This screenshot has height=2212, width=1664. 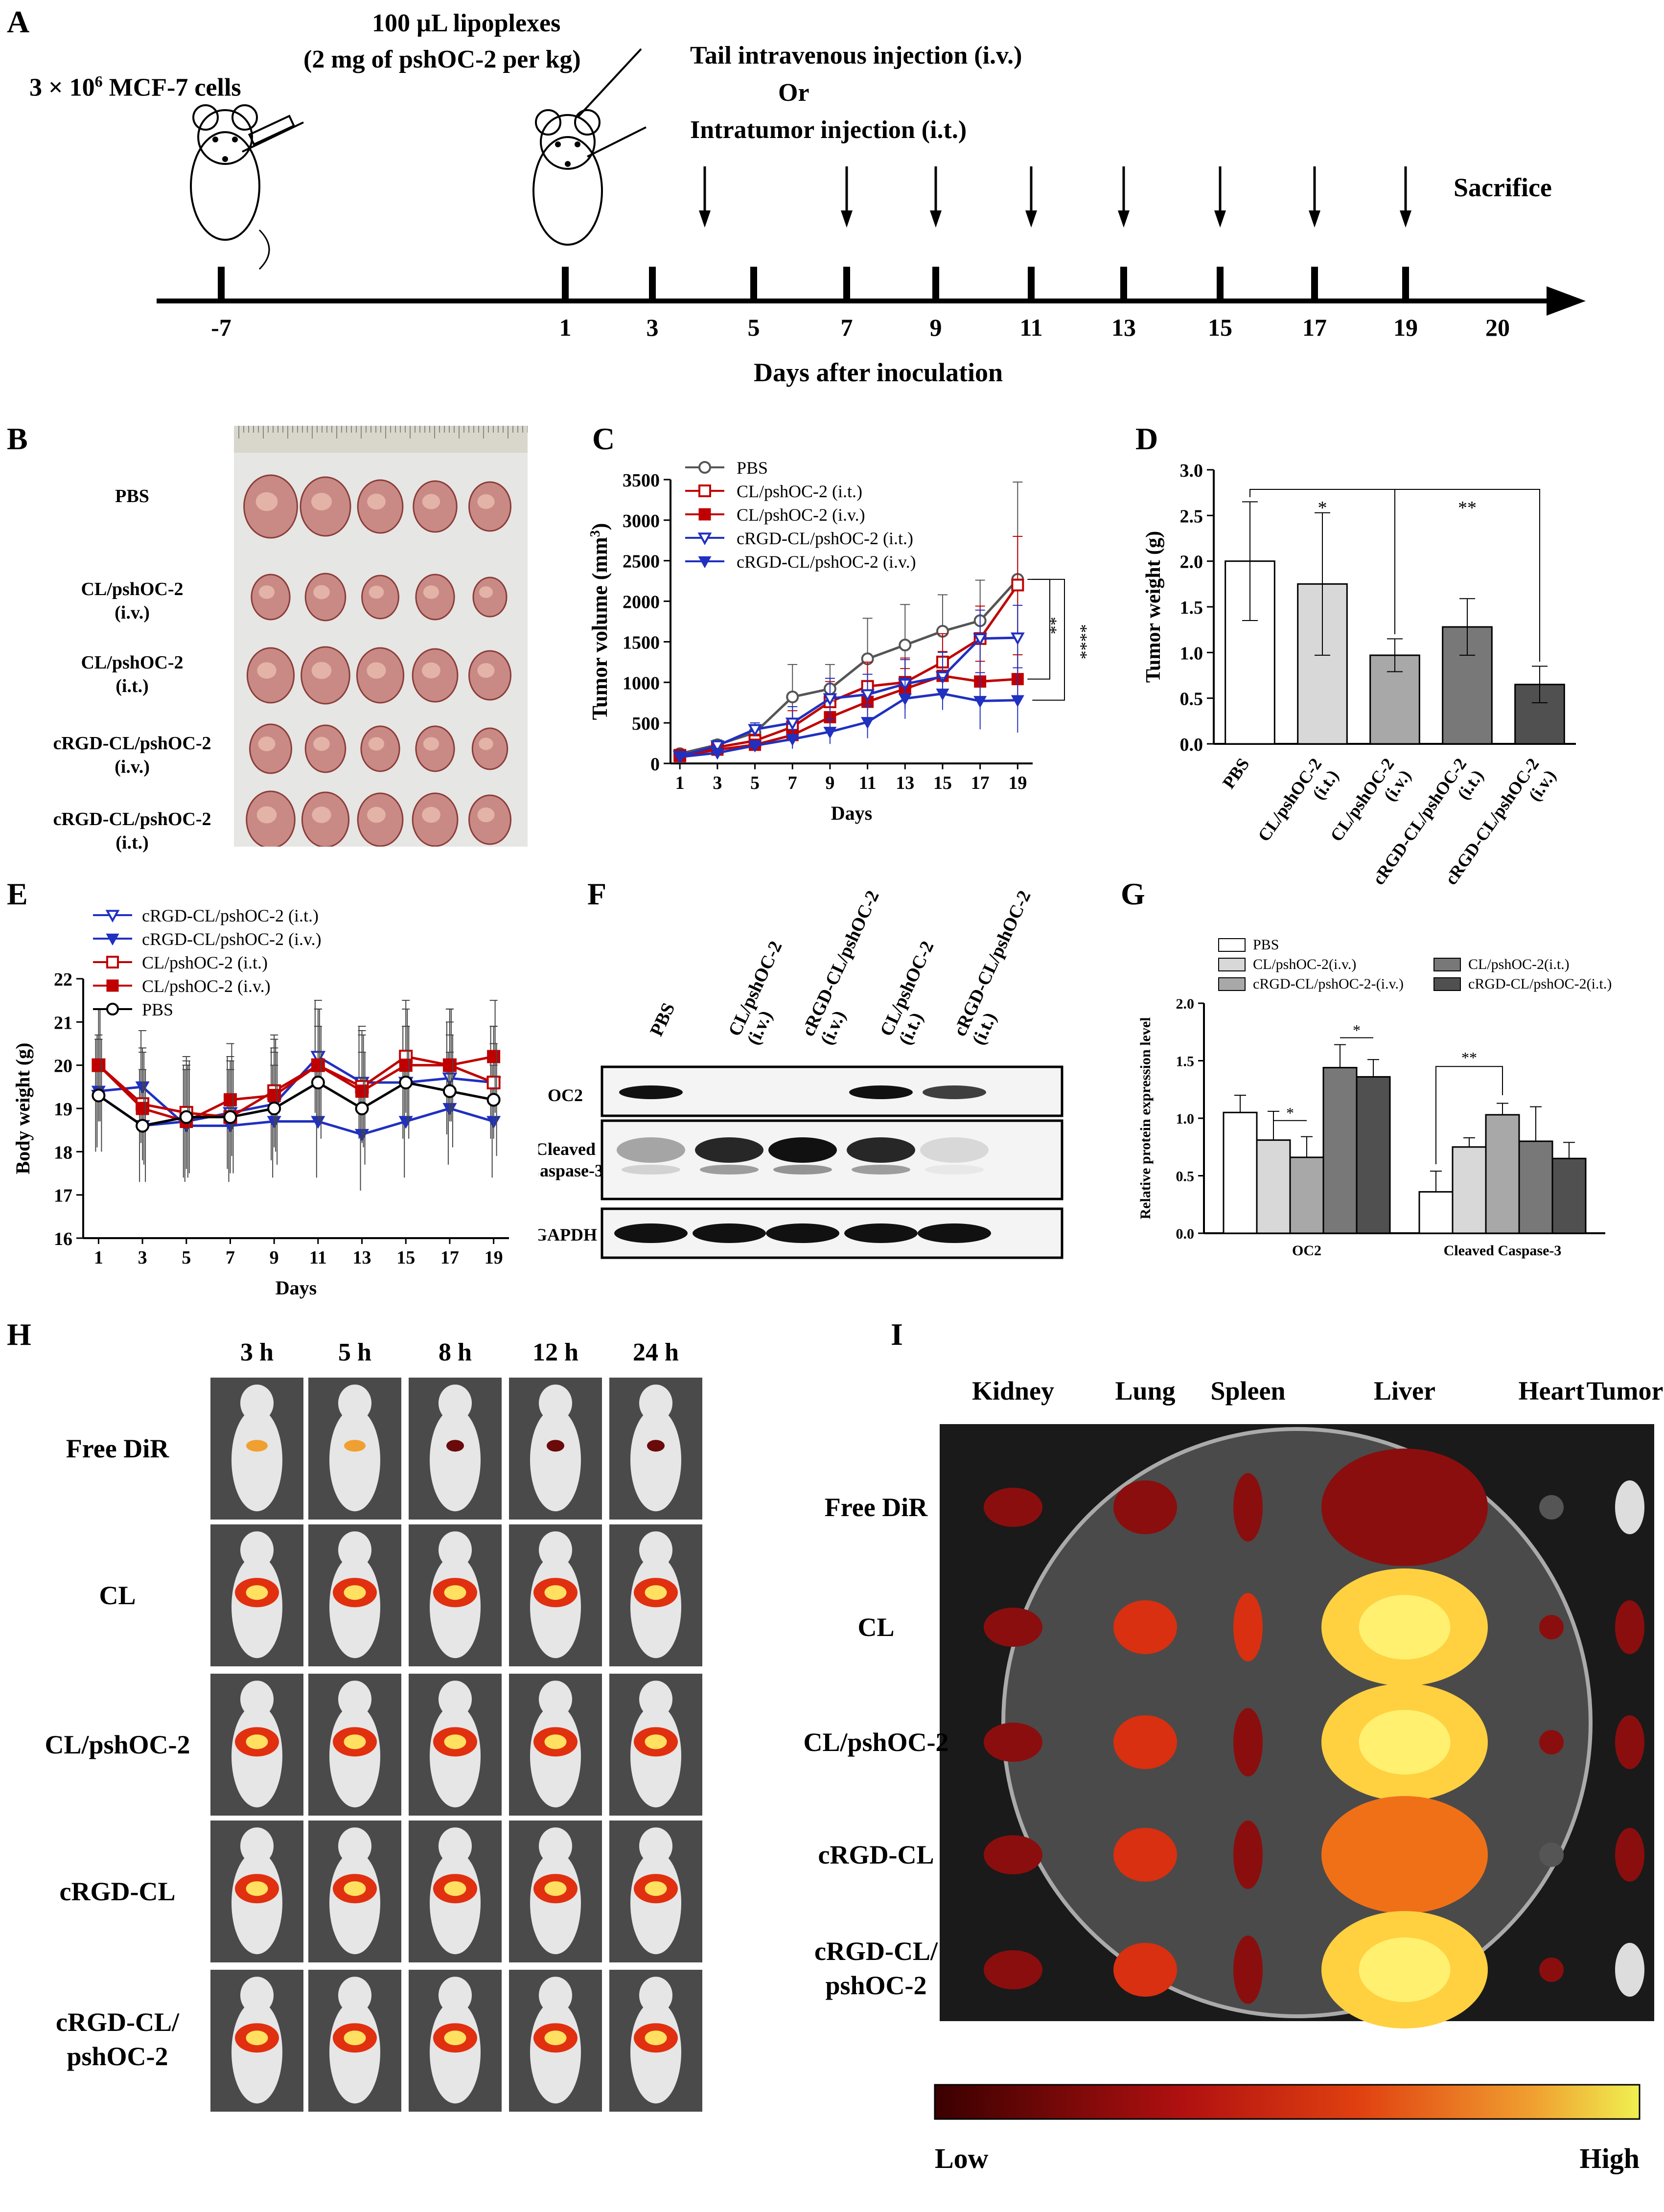 What do you see at coordinates (897, 1334) in the screenshot?
I see `panel-letter-i: I` at bounding box center [897, 1334].